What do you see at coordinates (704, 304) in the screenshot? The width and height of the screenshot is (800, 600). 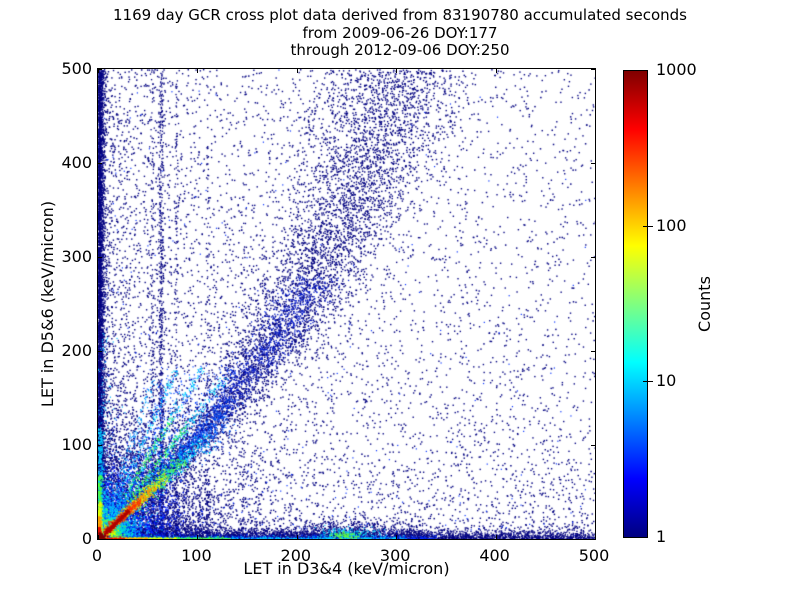 I see `colorbar-label: Counts` at bounding box center [704, 304].